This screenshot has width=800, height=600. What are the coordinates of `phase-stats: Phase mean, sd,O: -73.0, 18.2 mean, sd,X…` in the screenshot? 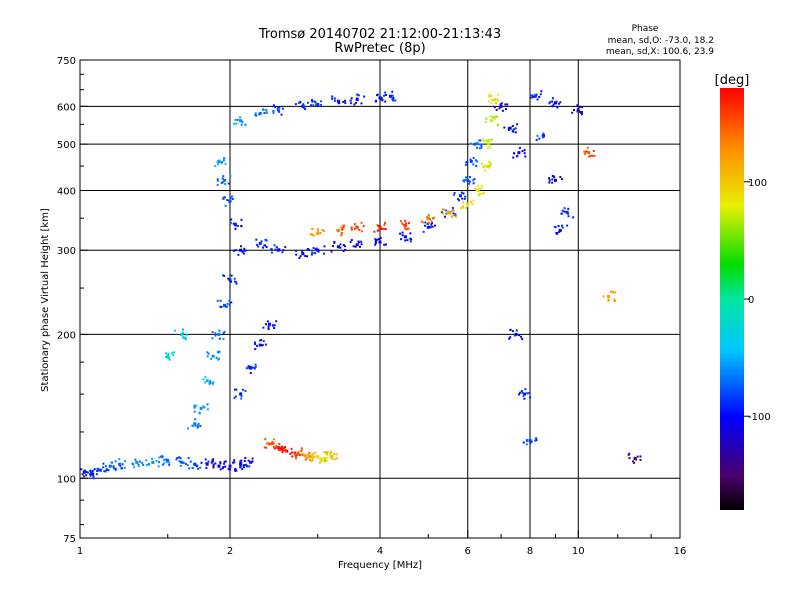 It's located at (660, 40).